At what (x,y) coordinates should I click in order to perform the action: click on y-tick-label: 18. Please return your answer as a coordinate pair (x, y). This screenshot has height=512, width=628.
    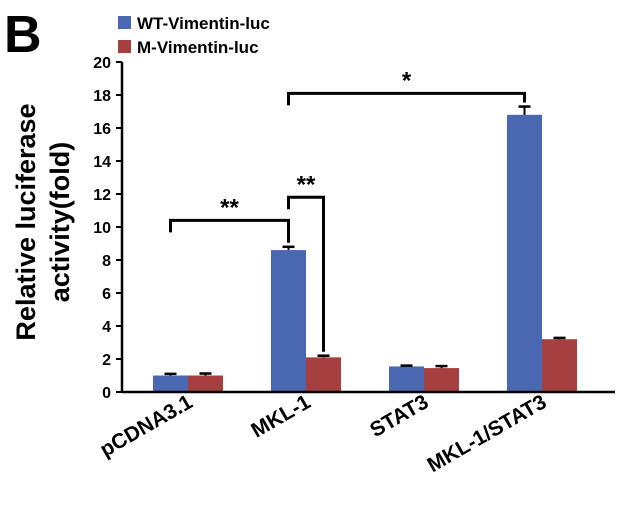
    Looking at the image, I should click on (102, 96).